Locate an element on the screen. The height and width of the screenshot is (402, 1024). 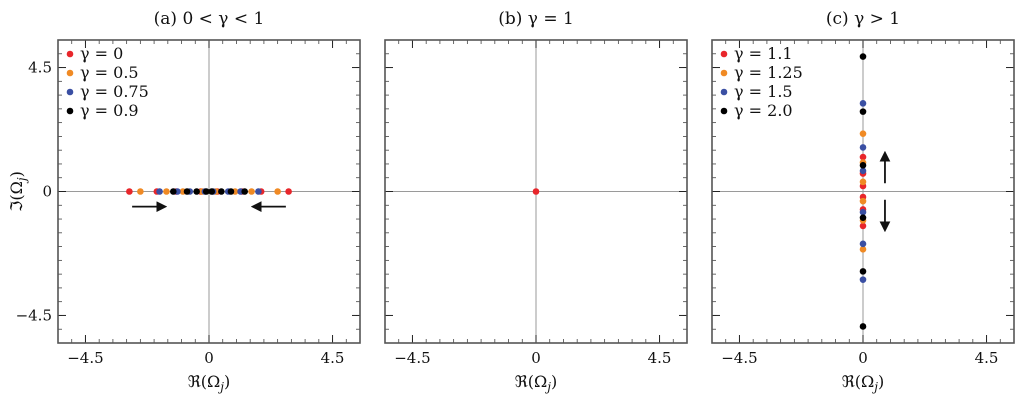
legend-entry: γ = 0 is located at coordinates (101, 53).